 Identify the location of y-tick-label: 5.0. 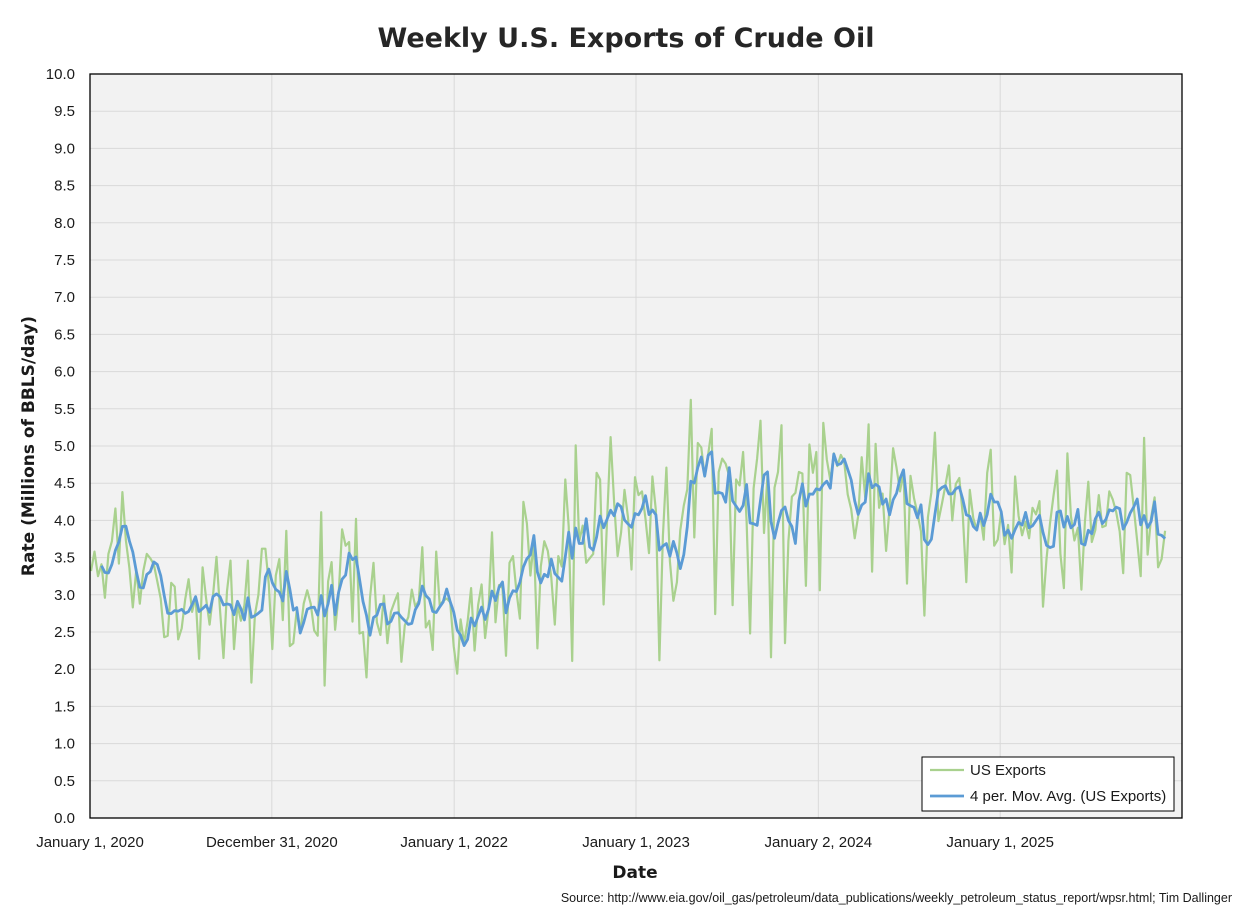
(64, 446).